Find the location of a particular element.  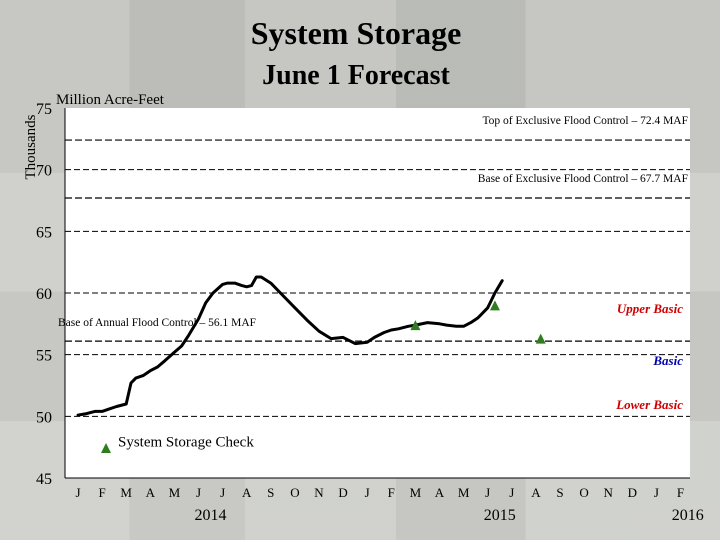

legend: System Storage Check is located at coordinates (177, 443).